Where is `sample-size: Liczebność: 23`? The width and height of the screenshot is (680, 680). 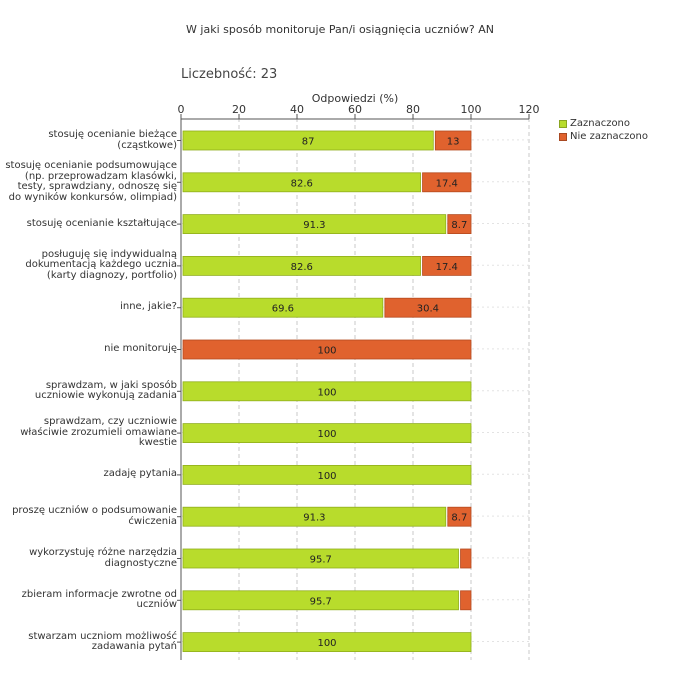
sample-size: Liczebność: 23 is located at coordinates (229, 74).